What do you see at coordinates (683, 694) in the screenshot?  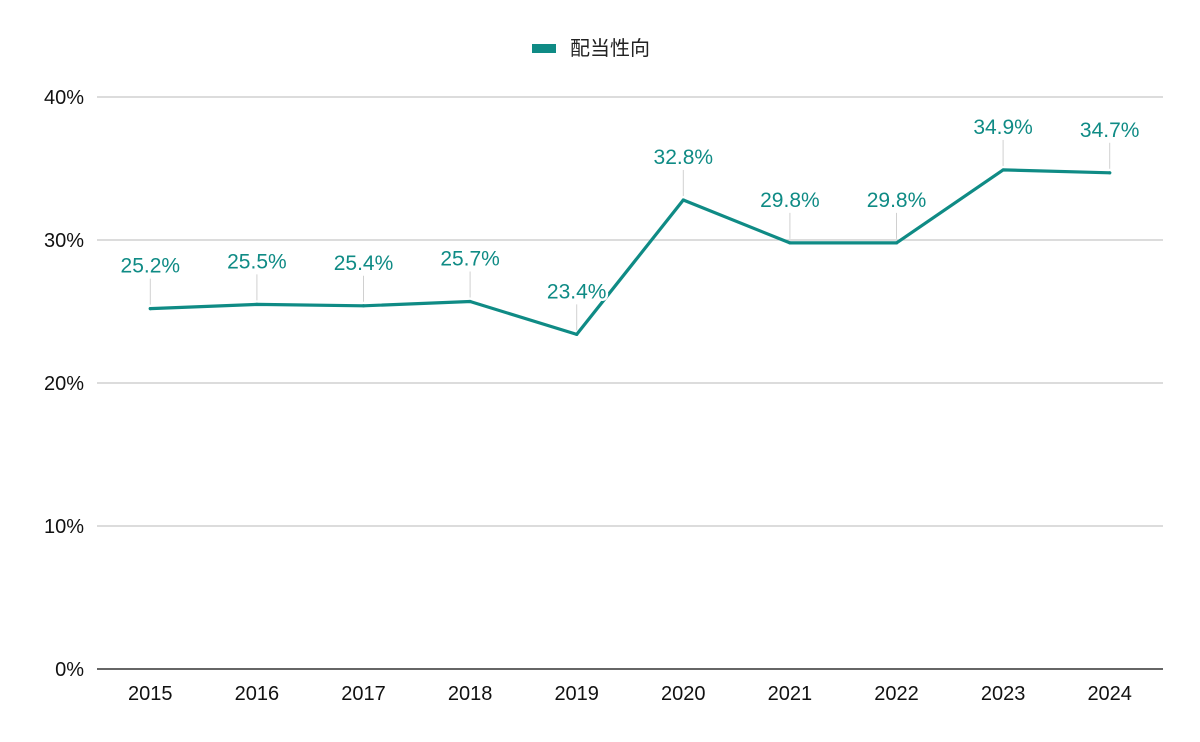 I see `x-tick-label: 2020` at bounding box center [683, 694].